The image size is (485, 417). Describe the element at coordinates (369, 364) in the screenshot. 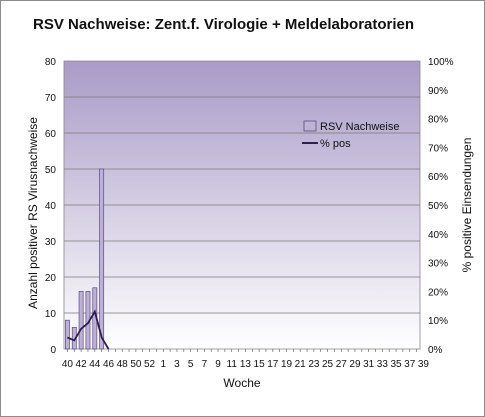

I see `x-tick-label: 31` at that location.